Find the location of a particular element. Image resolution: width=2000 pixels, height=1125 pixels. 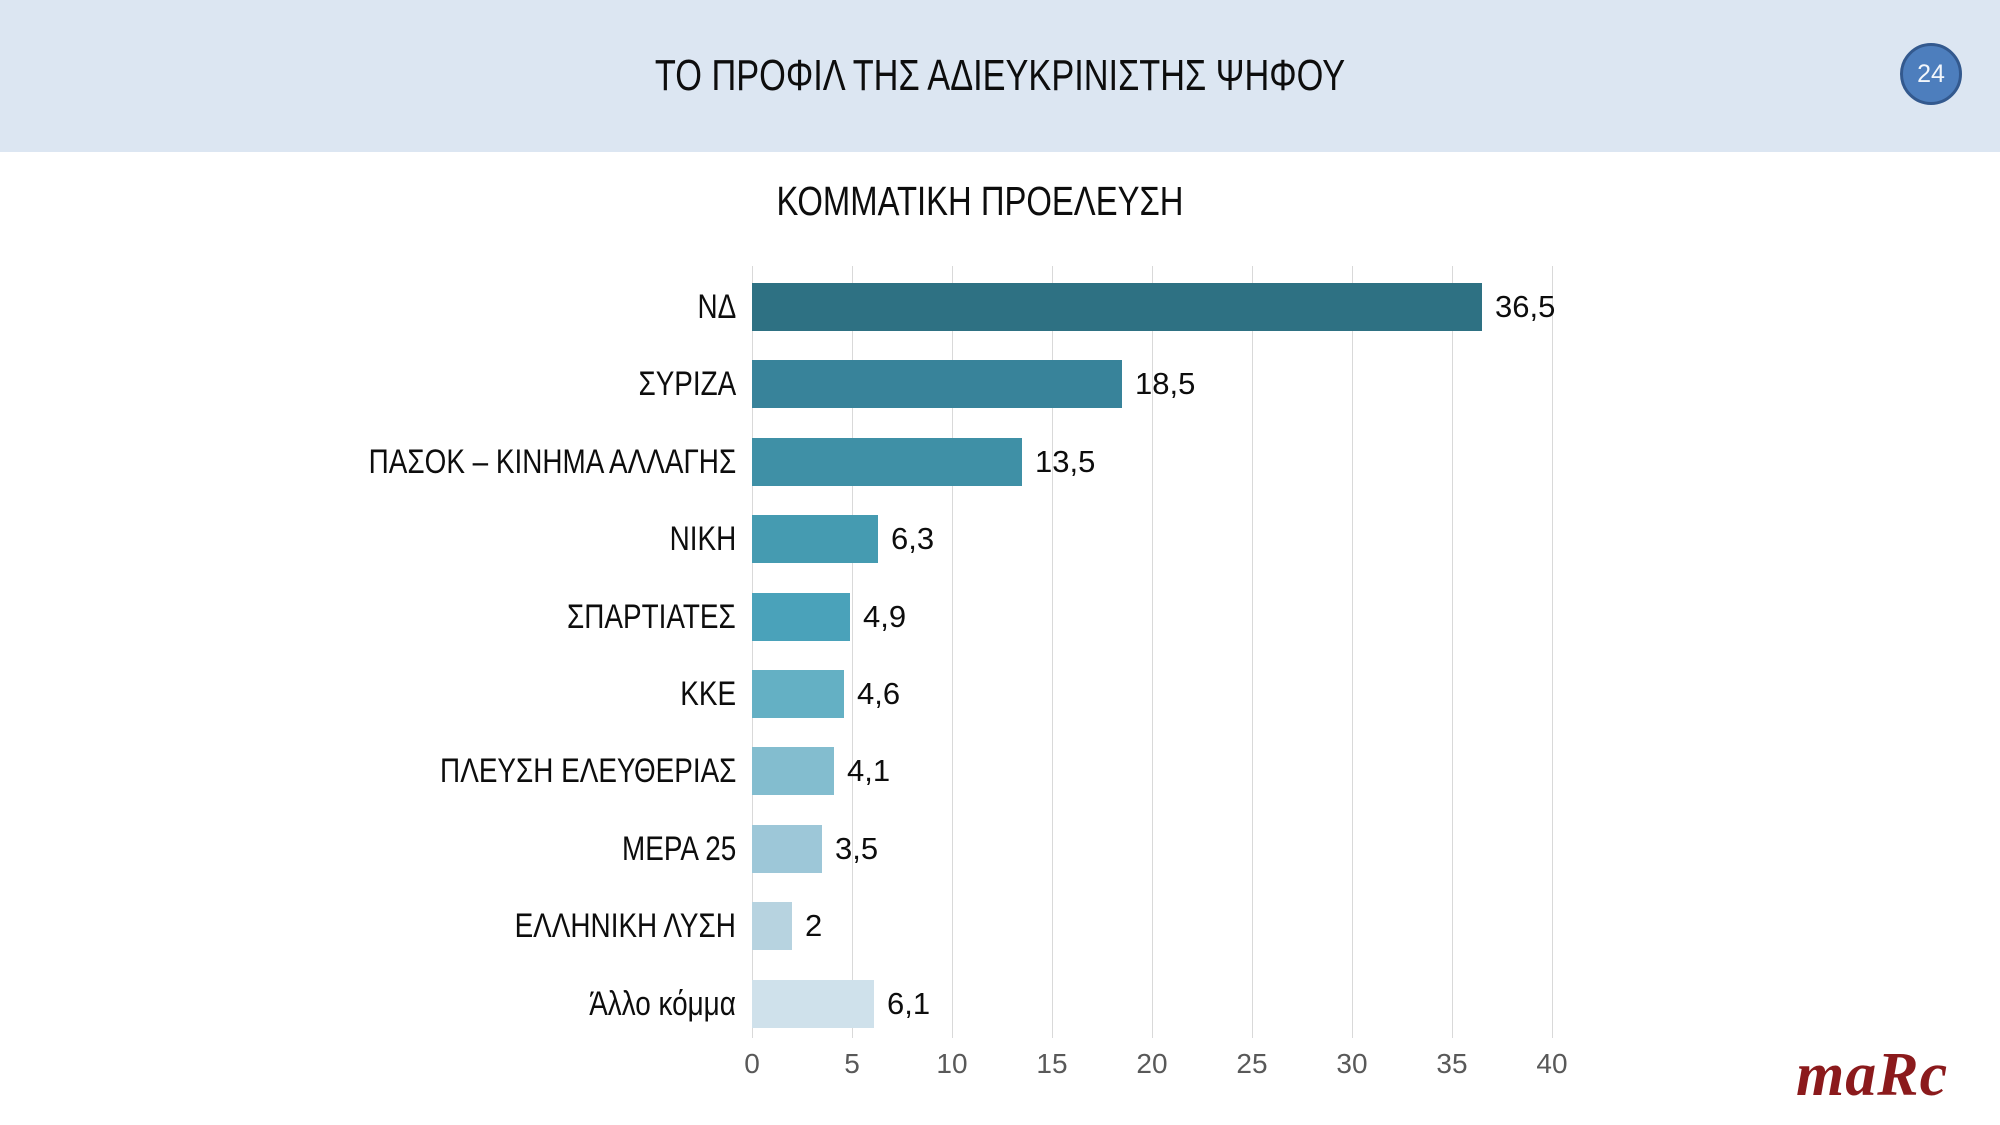

slide-title: ΤΟ ΠΡΟΦΙΛ ΤΗΣ ΑΔΙΕΥΚΡΙΝΙΣΤΗΣ ΨΗΦΟΥ is located at coordinates (1000, 75).